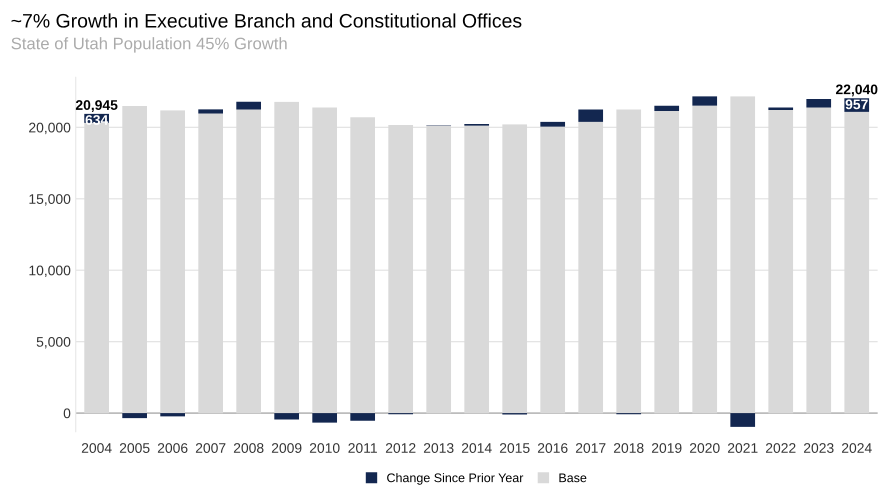  I want to click on legend-label: Change Since Prior Year, so click(455, 479).